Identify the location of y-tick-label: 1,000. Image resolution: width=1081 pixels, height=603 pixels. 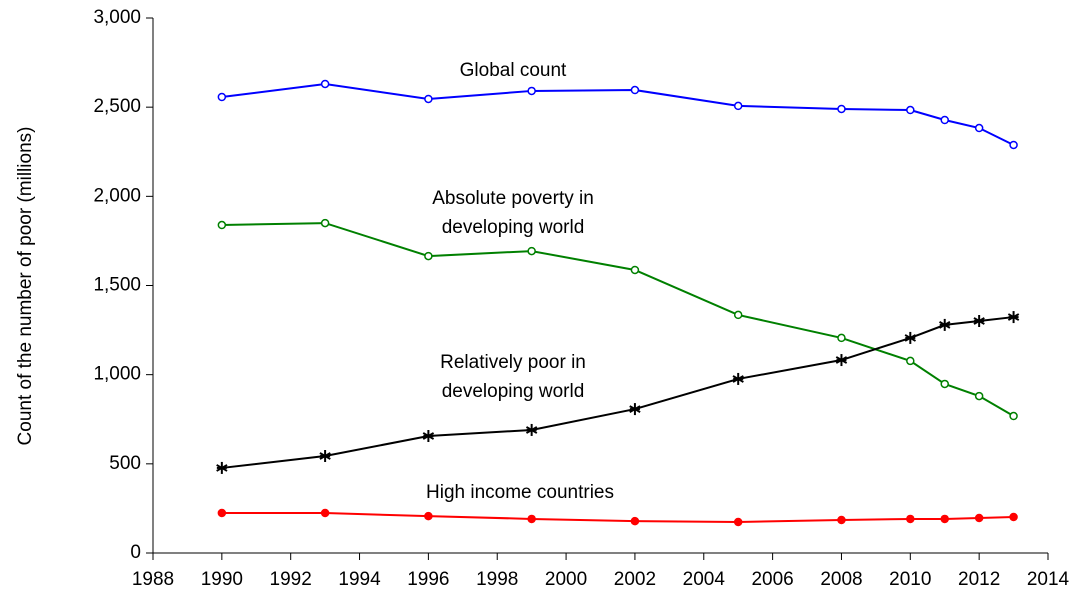
(117, 374).